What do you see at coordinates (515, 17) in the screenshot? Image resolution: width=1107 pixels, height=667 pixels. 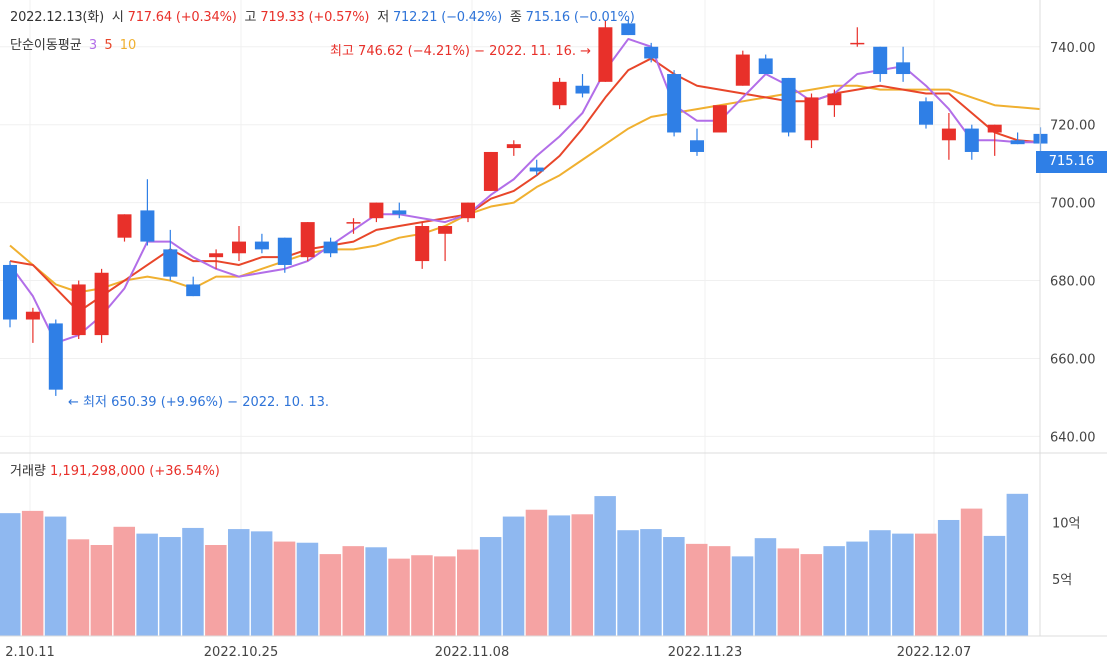 I see `close-label: 종` at bounding box center [515, 17].